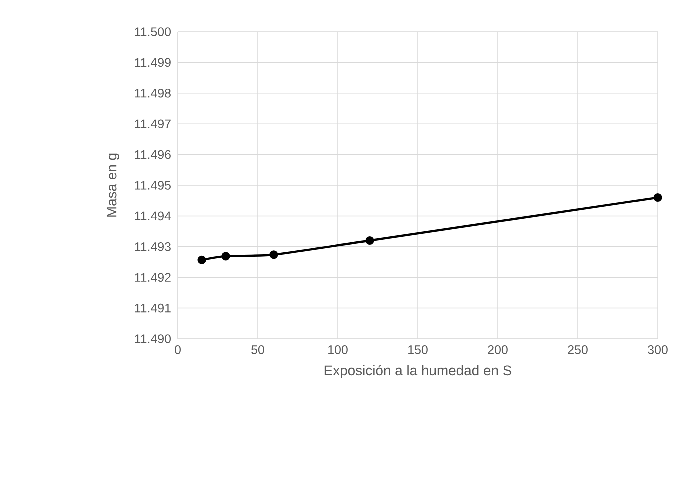 The image size is (699, 478). Describe the element at coordinates (153, 155) in the screenshot. I see `y-tick-label: 11.496` at that location.